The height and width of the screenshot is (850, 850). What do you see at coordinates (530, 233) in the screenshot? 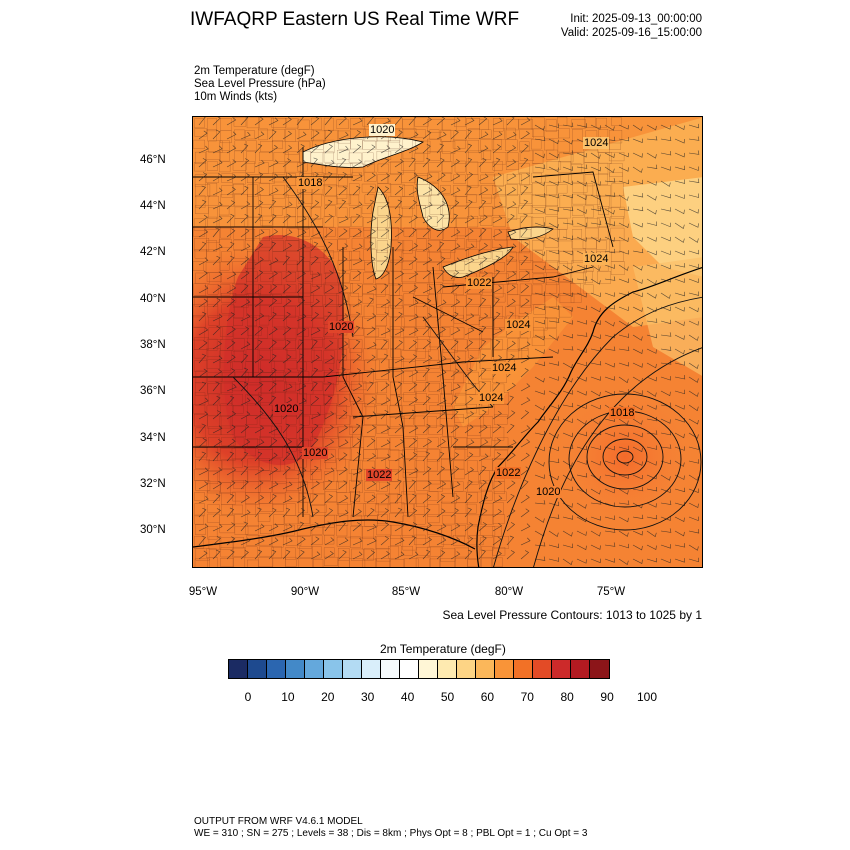
I see `lake-ontario` at bounding box center [530, 233].